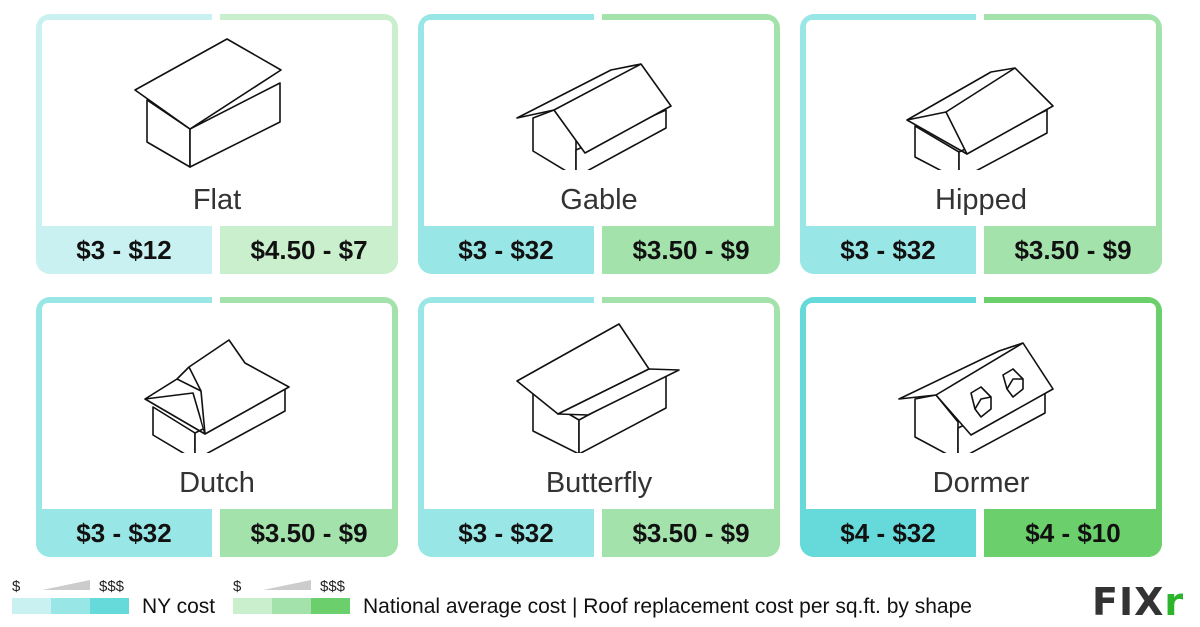 This screenshot has height=627, width=1200. Describe the element at coordinates (208, 103) in the screenshot. I see `flat-roof-icon` at that location.